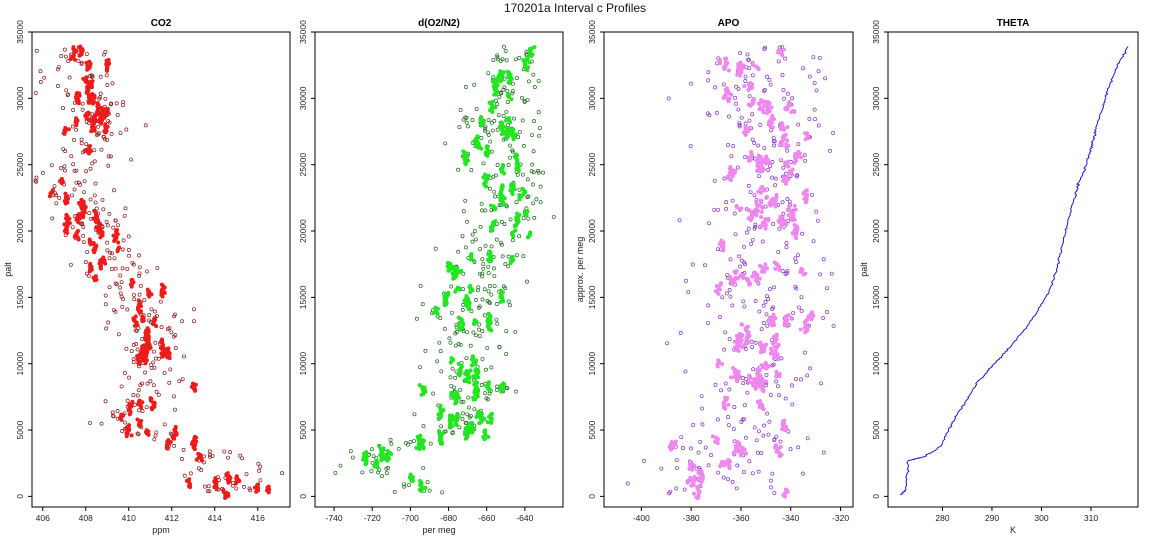  Describe the element at coordinates (215, 518) in the screenshot. I see `x-tick-label: 414` at that location.